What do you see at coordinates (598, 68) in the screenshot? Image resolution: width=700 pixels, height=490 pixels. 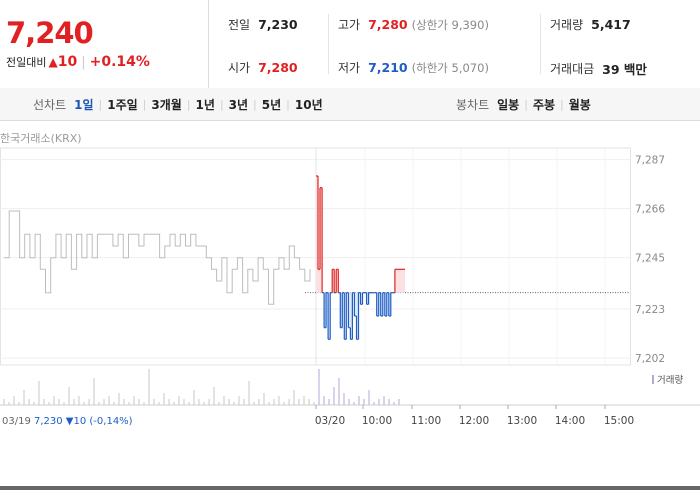 I see `stat-trade-value: 거래대금 39 백만` at bounding box center [598, 68].